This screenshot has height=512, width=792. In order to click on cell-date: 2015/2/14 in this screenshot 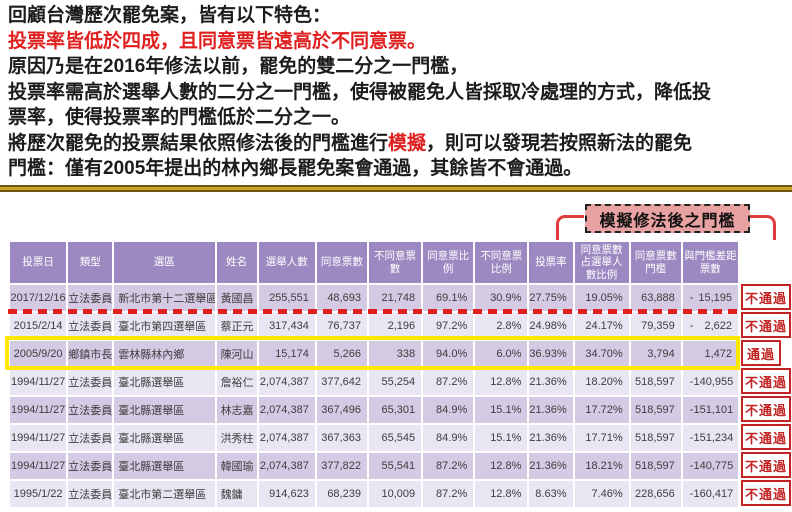, I will do `click(38, 326)`.